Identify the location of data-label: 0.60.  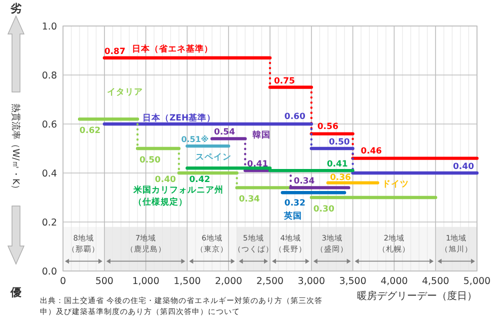
(295, 117).